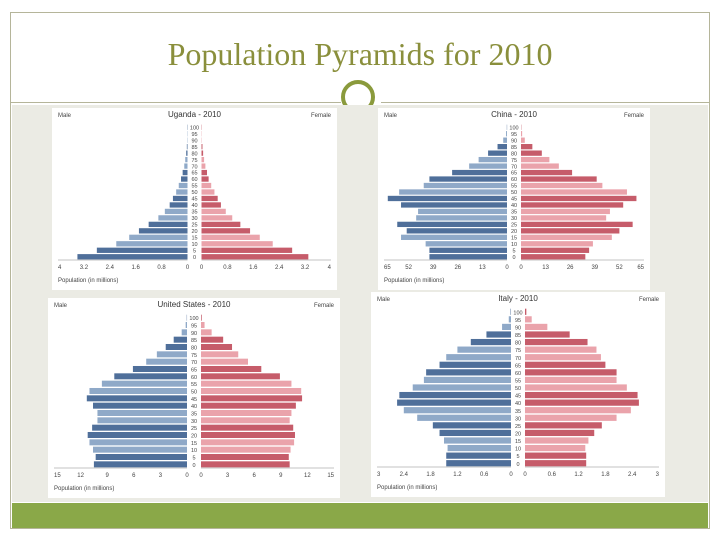 The height and width of the screenshot is (540, 720). What do you see at coordinates (305, 268) in the screenshot?
I see `female-tick-label: 3.2` at bounding box center [305, 268].